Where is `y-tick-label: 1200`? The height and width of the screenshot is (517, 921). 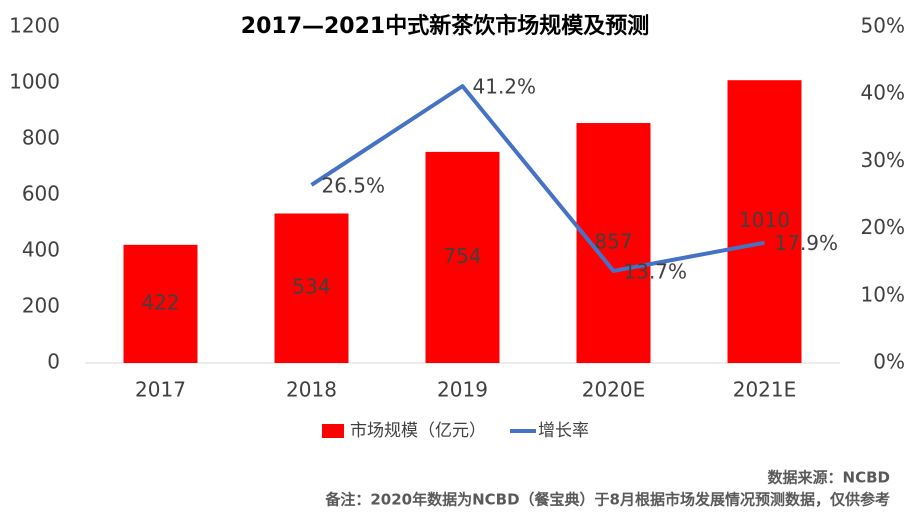
y-tick-label: 1200 is located at coordinates (34, 26).